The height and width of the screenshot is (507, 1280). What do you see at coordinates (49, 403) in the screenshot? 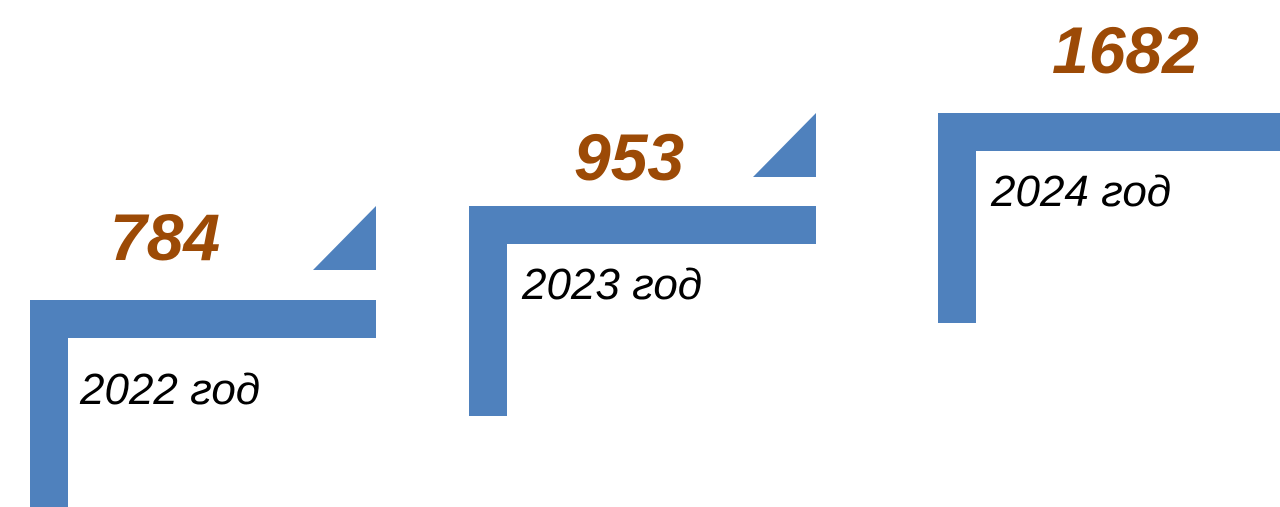
I see `step-2022-vertical-bar` at bounding box center [49, 403].